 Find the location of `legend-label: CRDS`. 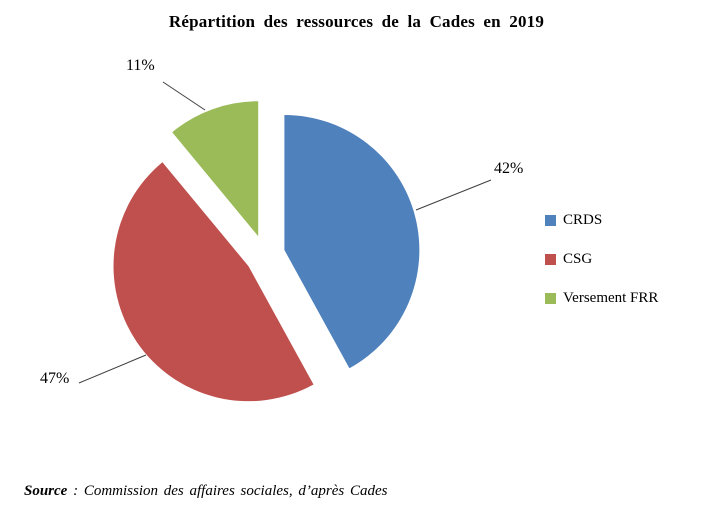

legend-label: CRDS is located at coordinates (583, 219).